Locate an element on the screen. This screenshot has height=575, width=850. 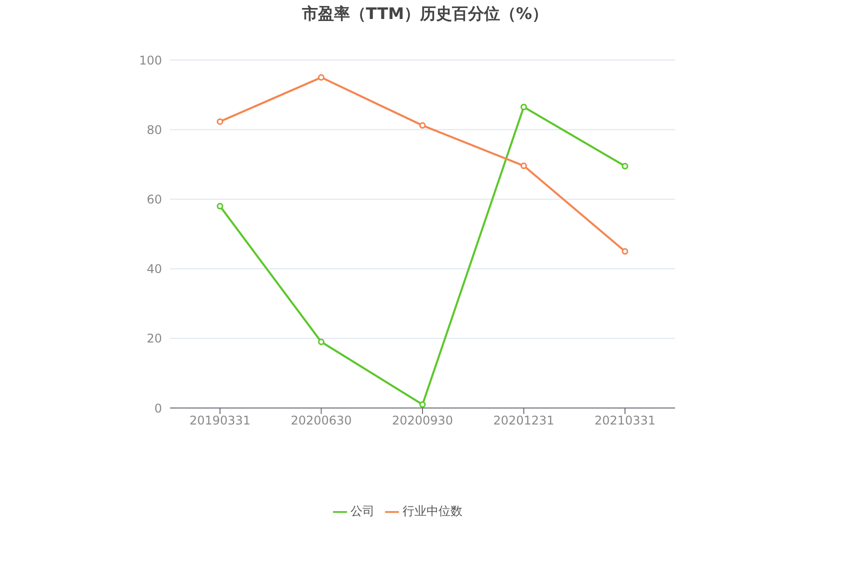
x-tick-label: 20190331 is located at coordinates (220, 421).